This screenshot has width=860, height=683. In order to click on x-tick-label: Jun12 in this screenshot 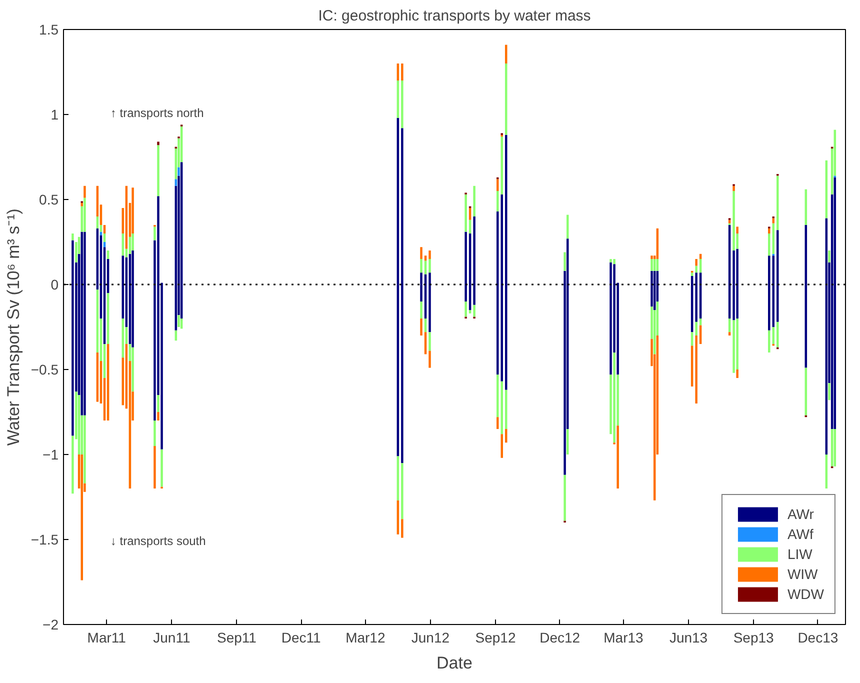, I will do `click(430, 638)`.